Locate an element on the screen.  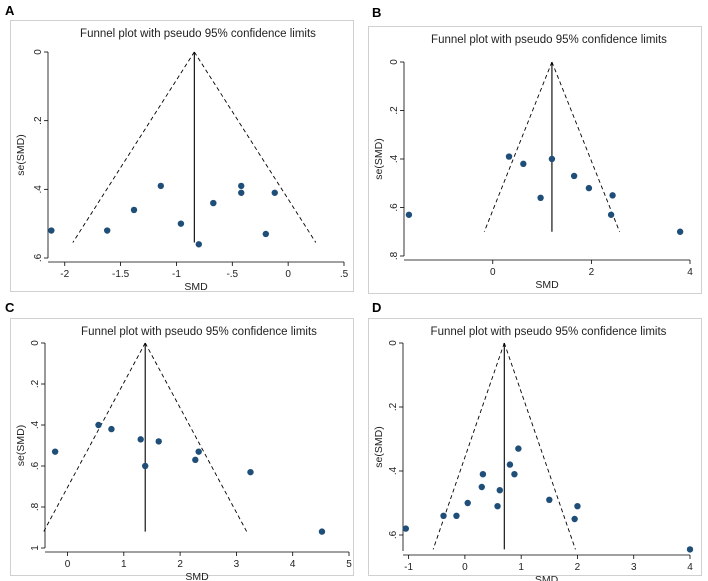
x-tick-label: -1 is located at coordinates (176, 274).